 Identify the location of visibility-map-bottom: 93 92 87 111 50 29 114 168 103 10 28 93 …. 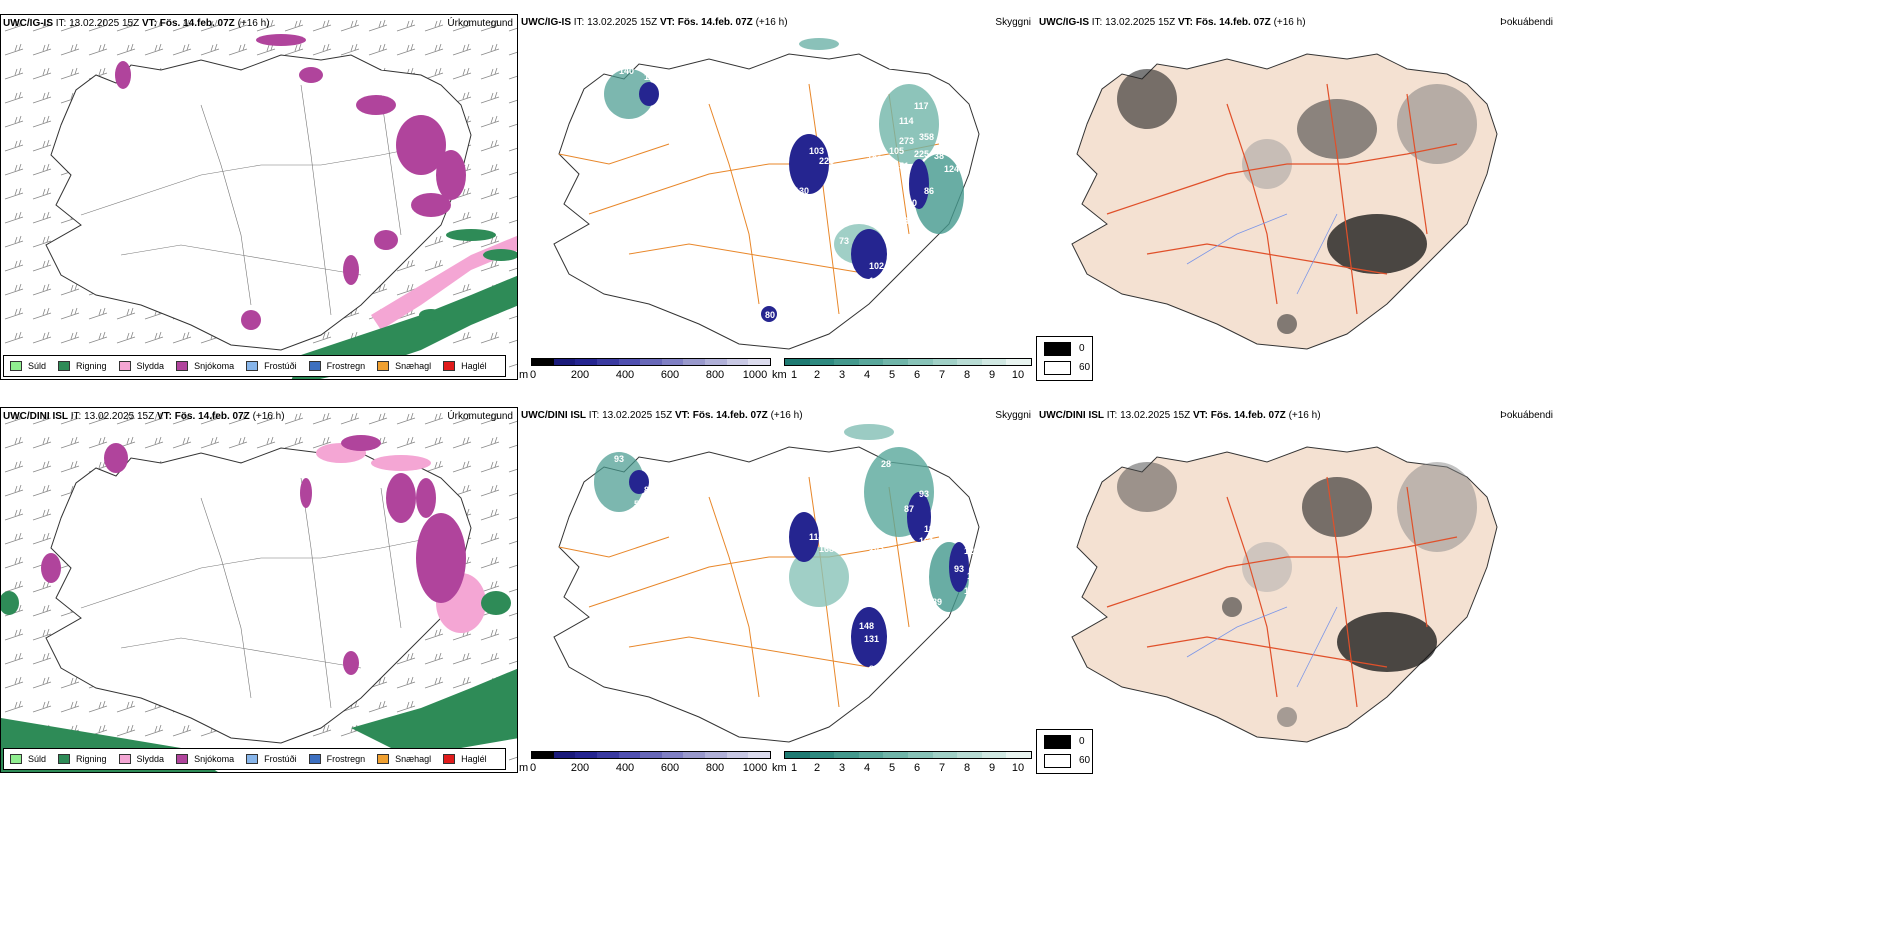
(777, 590).